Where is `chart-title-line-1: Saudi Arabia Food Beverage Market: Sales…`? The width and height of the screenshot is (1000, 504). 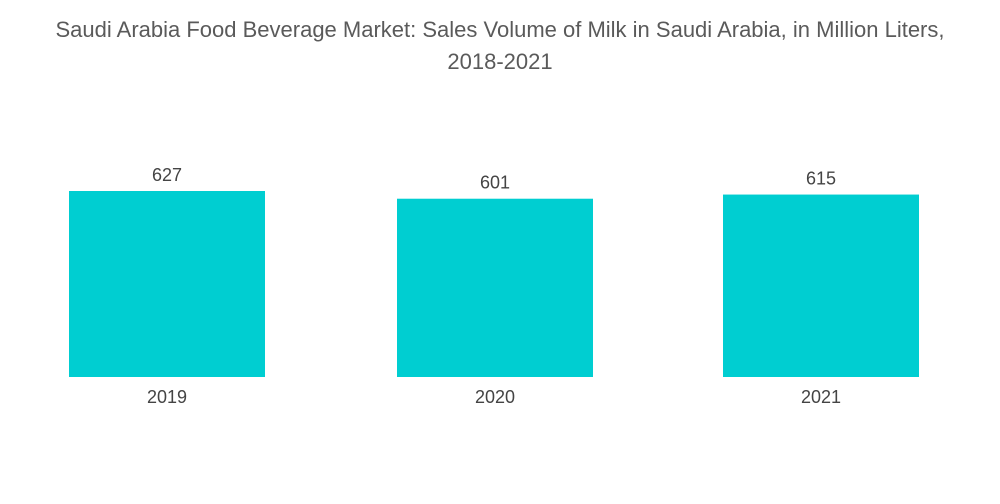
chart-title-line-1: Saudi Arabia Food Beverage Market: Sales… is located at coordinates (500, 29).